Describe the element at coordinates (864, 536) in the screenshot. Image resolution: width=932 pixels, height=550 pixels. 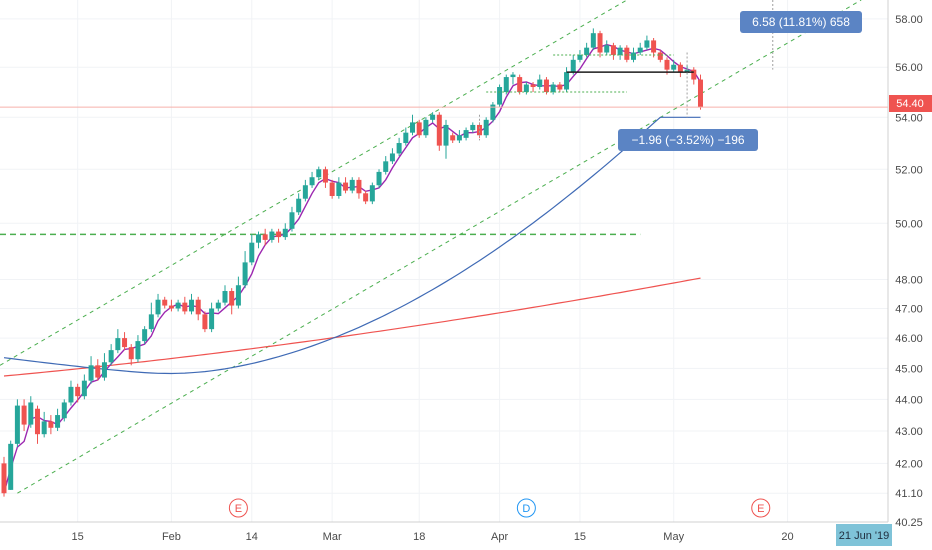
I see `date-badge-label: 21 Jun '19` at that location.